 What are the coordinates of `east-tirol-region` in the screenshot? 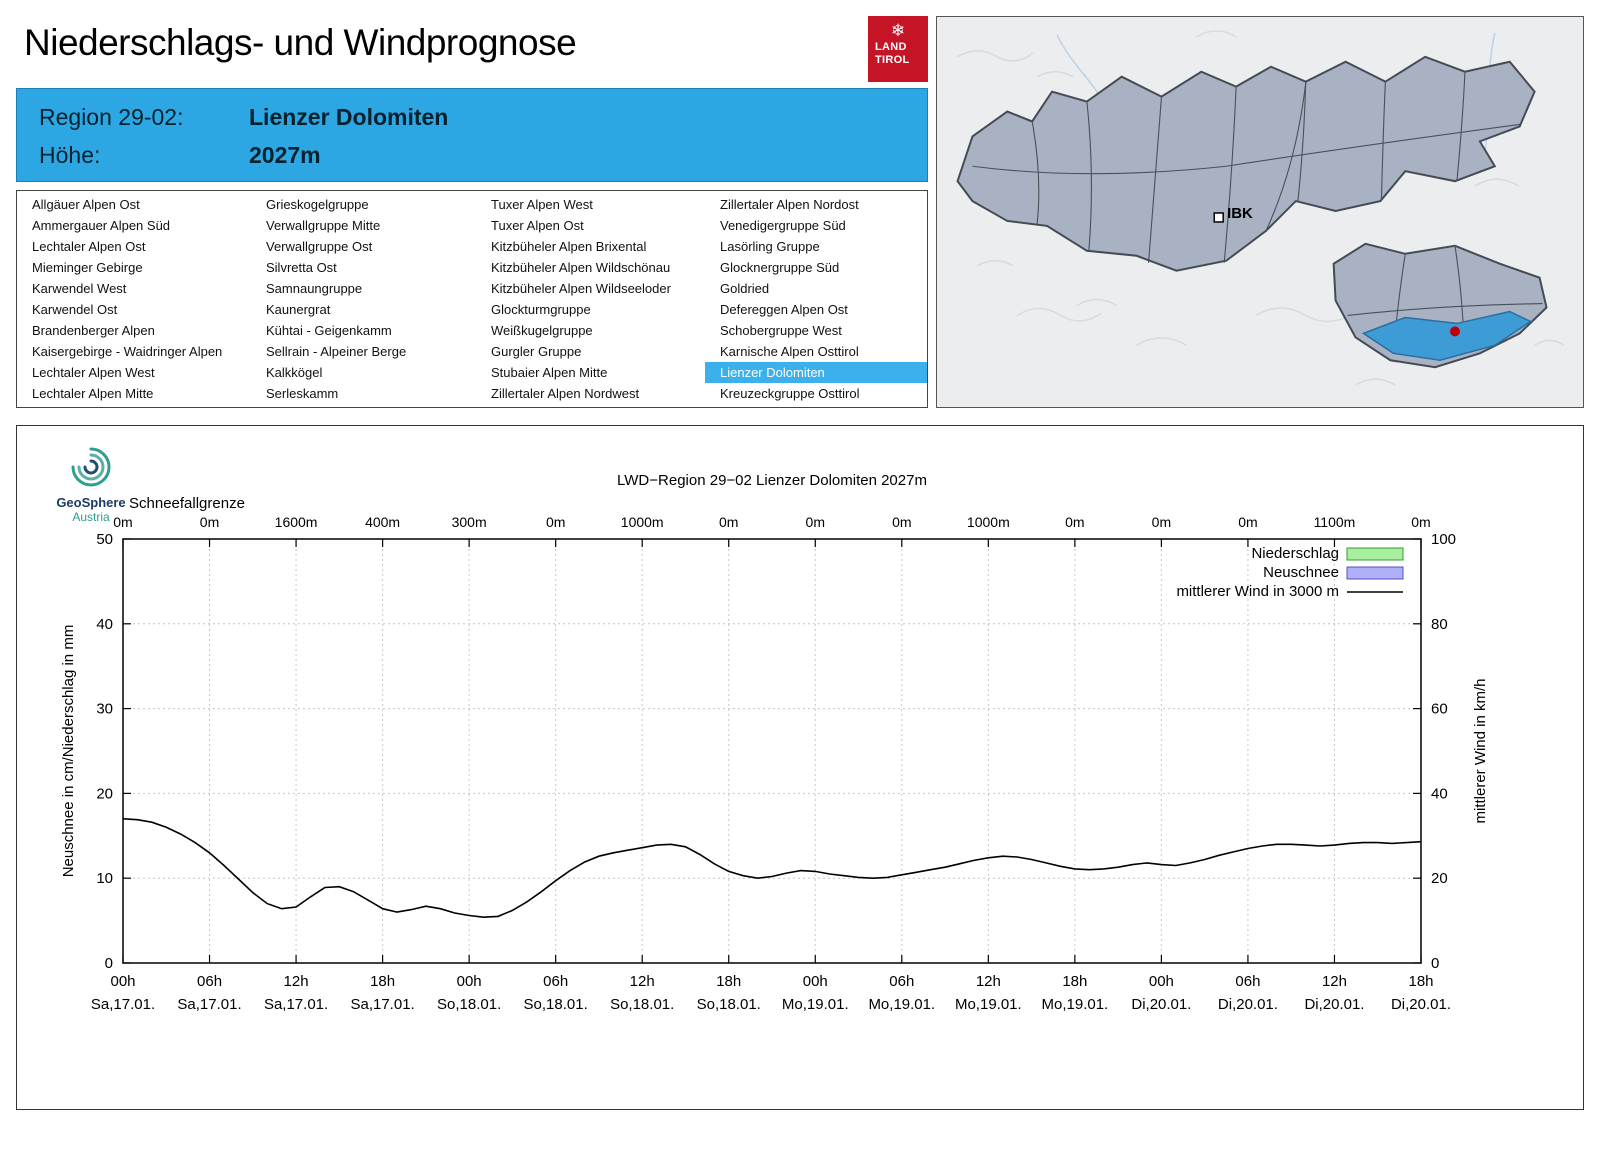 It's located at (1440, 305).